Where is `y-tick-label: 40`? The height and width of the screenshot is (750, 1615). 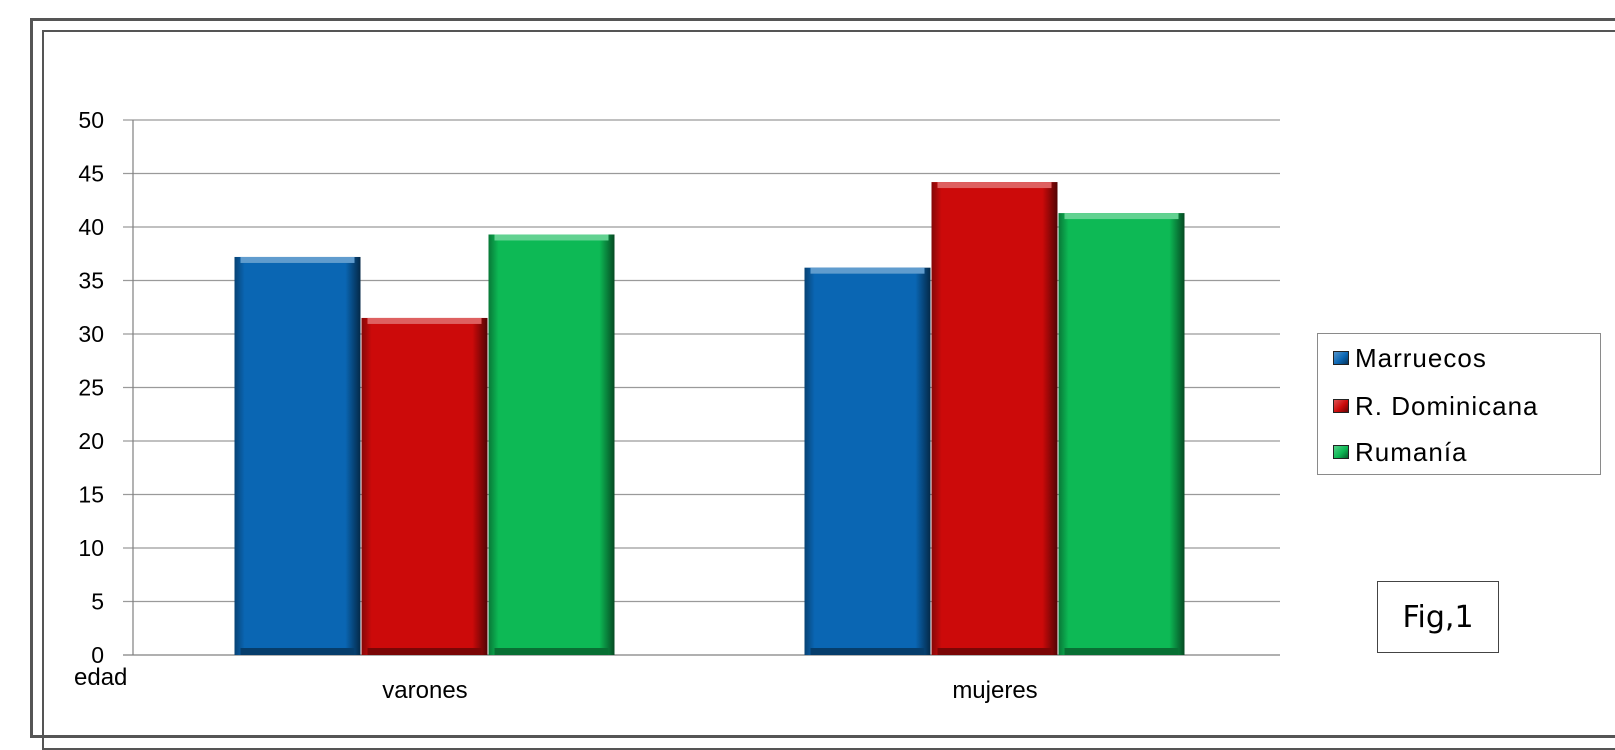 y-tick-label: 40 is located at coordinates (91, 227).